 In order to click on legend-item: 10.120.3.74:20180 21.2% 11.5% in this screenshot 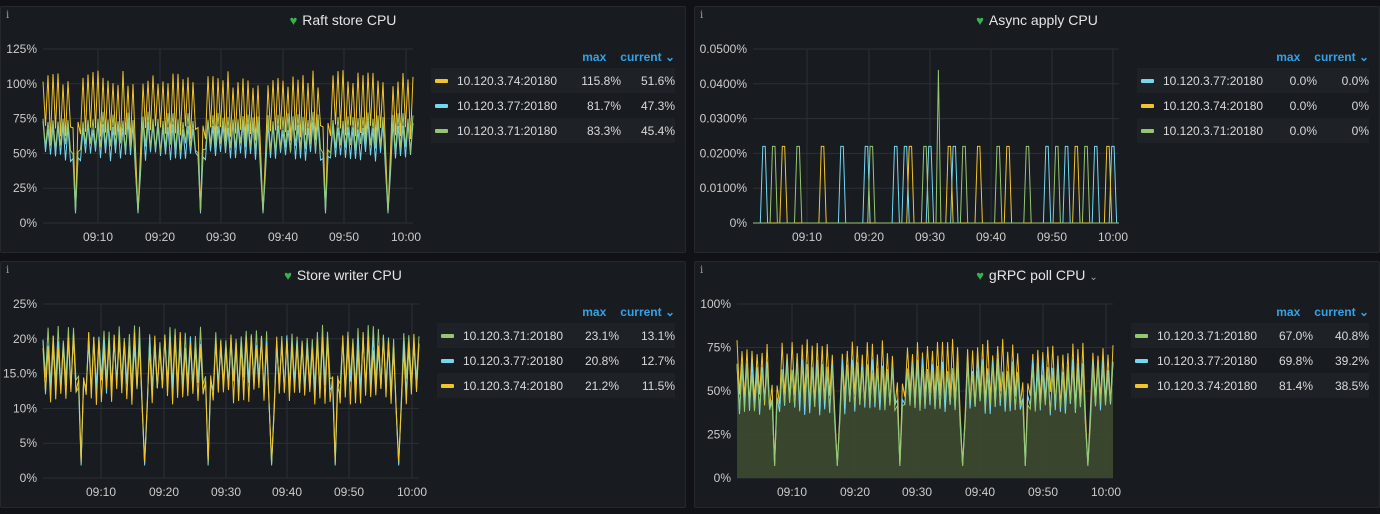, I will do `click(556, 385)`.